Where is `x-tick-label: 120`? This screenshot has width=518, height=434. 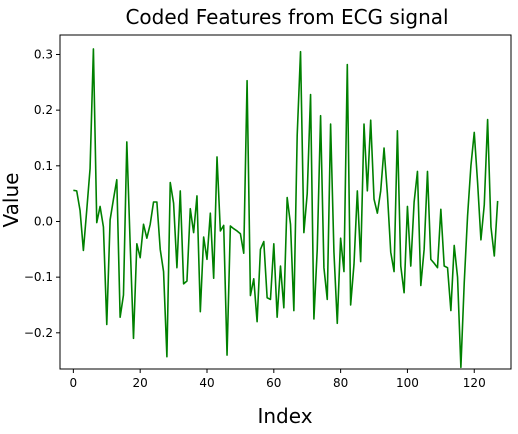
x-tick-label: 120 is located at coordinates (474, 383).